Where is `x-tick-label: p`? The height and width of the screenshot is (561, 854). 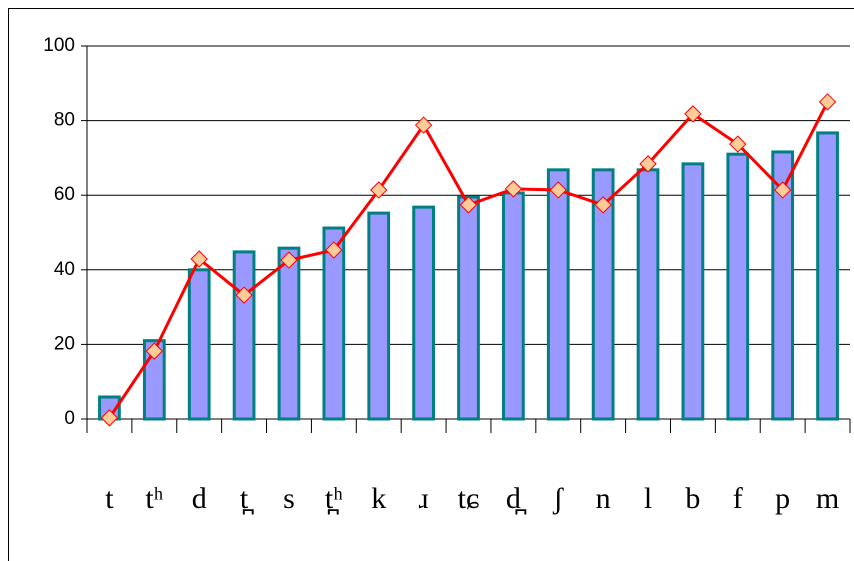
x-tick-label: p is located at coordinates (782, 498).